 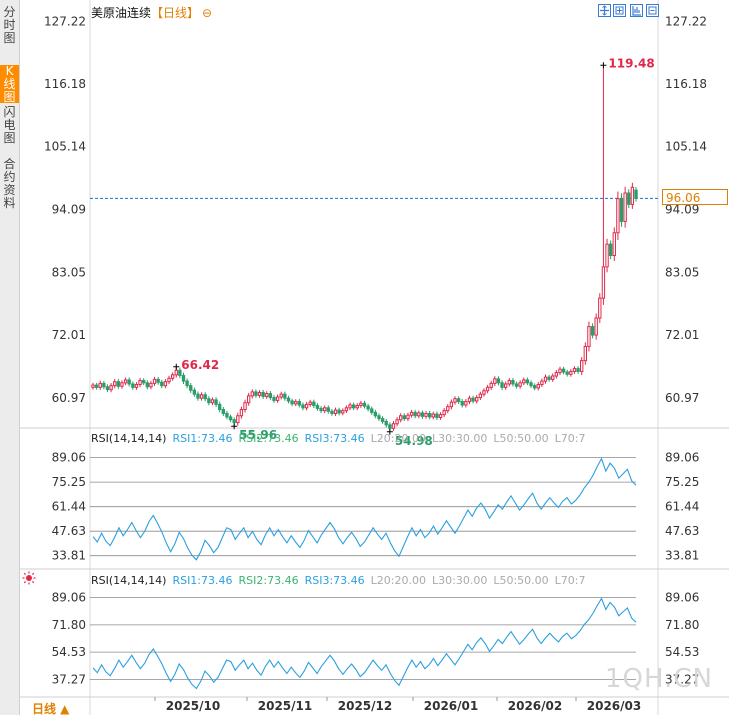 I want to click on rsi-y-tick-left: 47.63, so click(x=69, y=531).